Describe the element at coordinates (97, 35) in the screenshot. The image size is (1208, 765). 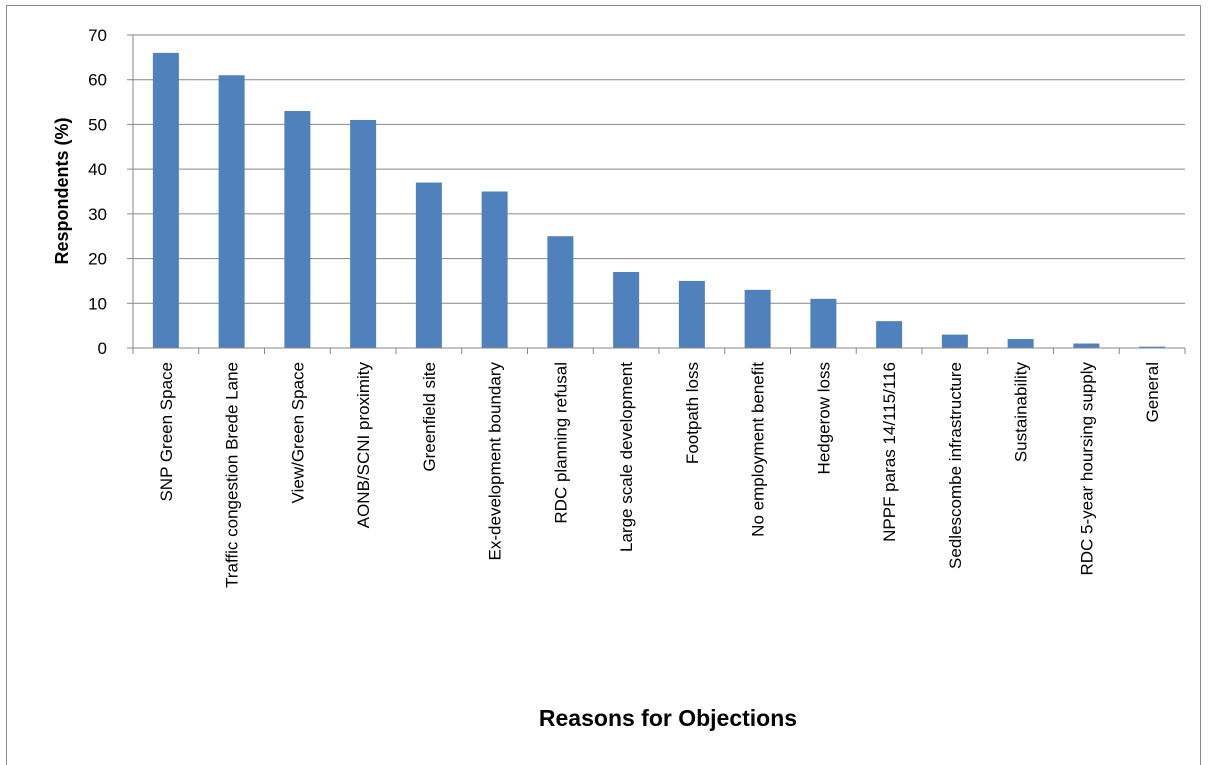
I see `y-tick-label: 70` at that location.